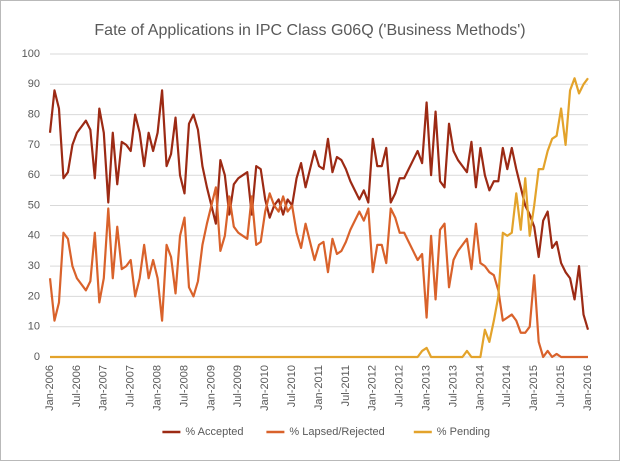 This screenshot has height=461, width=620. Describe the element at coordinates (507, 386) in the screenshot. I see `x-tick-label: Jul-2014` at that location.